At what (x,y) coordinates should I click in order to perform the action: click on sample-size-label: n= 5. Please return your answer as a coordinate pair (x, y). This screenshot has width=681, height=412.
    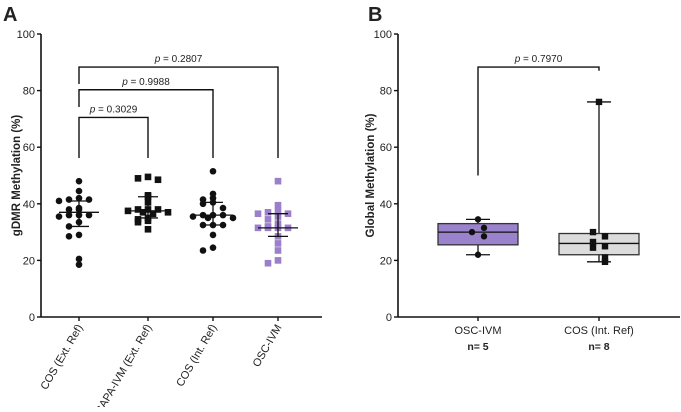
    Looking at the image, I should click on (477, 347).